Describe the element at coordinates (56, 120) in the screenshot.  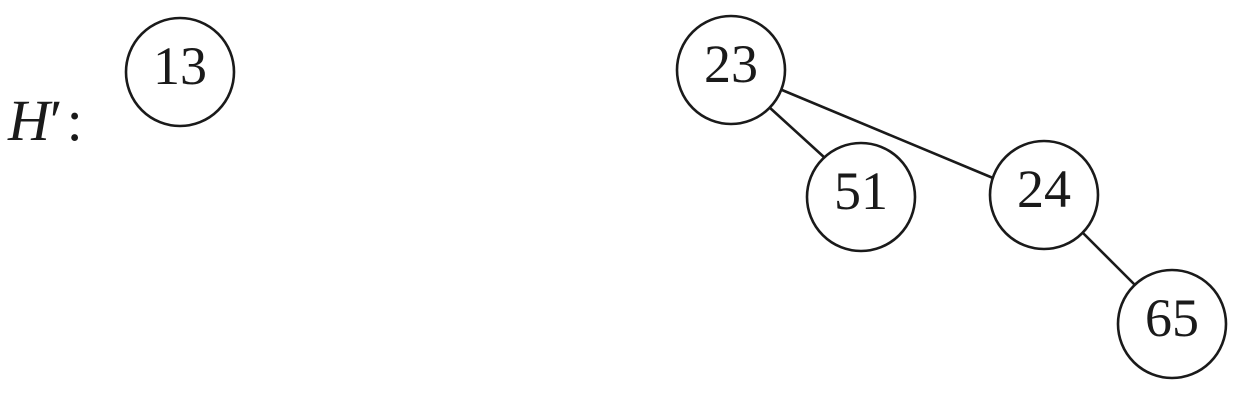
I see `heap-prime: ′` at that location.